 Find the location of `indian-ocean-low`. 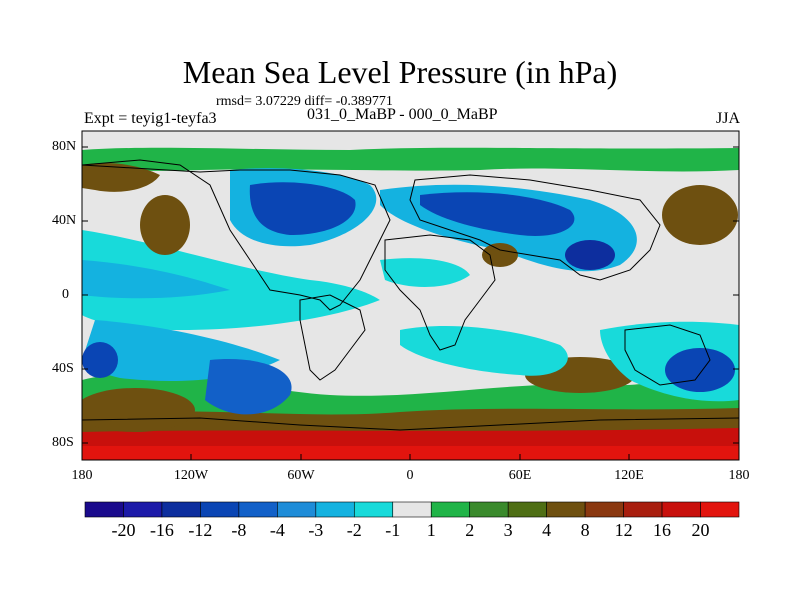

indian-ocean-low is located at coordinates (484, 350).